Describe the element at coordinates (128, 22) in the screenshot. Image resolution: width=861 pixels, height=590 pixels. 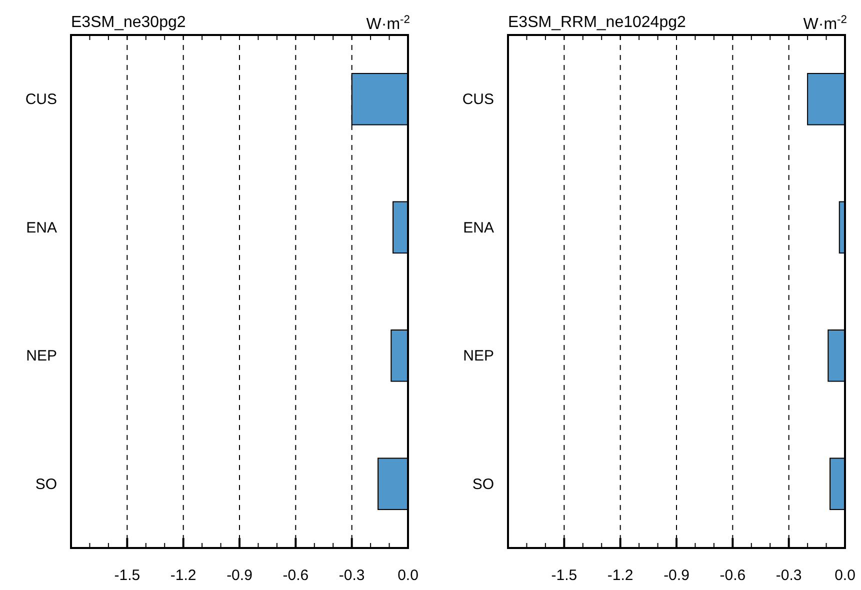
I see `chart-title: E3SM_ne30pg2` at that location.